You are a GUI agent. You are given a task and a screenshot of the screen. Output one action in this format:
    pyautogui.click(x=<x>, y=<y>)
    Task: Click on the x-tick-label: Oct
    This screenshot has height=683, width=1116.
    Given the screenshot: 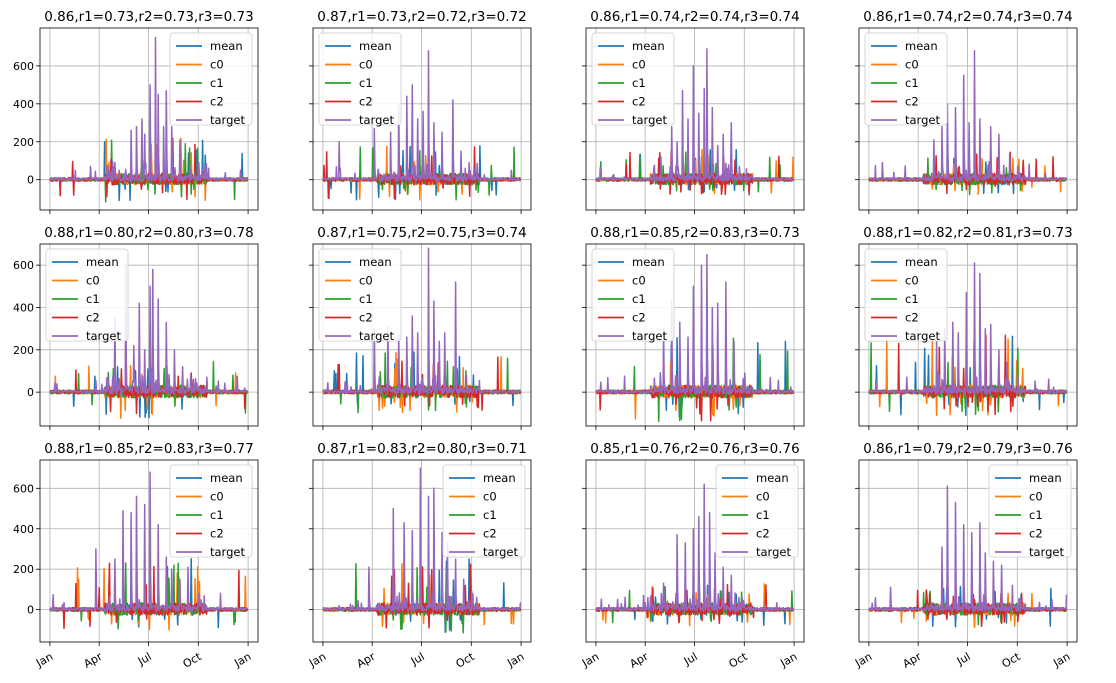 What is the action you would take?
    pyautogui.click(x=466, y=660)
    